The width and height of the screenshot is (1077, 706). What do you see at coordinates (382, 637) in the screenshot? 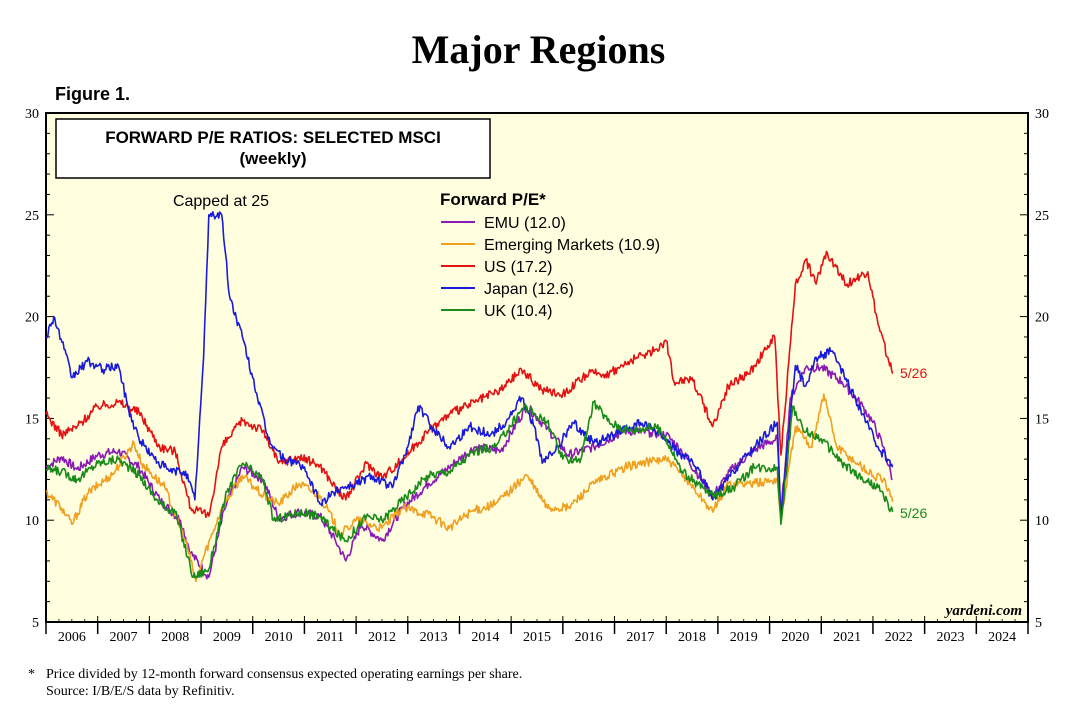
I see `x-tick-label: 2012` at bounding box center [382, 637].